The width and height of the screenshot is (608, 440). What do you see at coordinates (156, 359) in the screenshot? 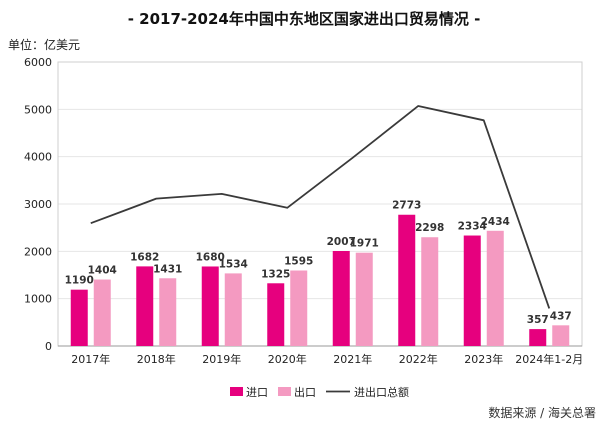
I see `x-tick-label: 2018年` at bounding box center [156, 359].